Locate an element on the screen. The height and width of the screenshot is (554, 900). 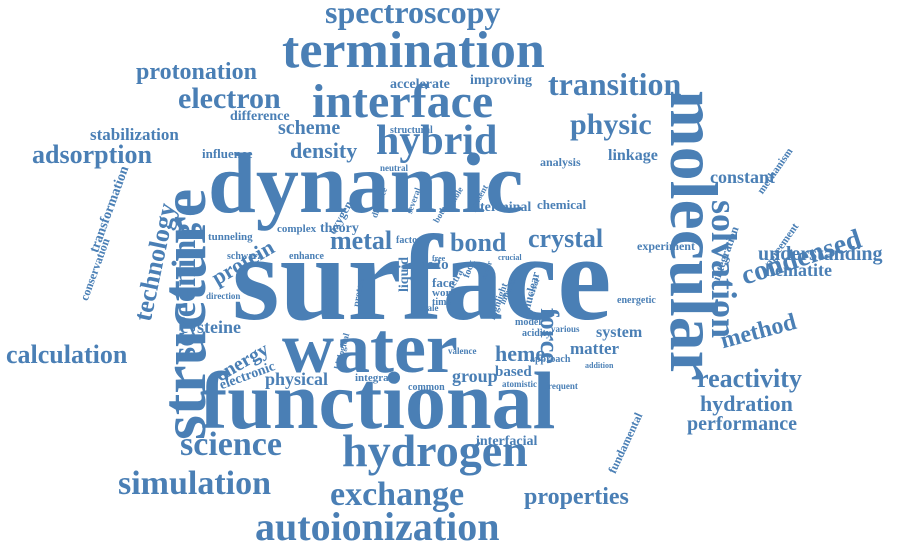
word-addition: addition is located at coordinates (599, 365).